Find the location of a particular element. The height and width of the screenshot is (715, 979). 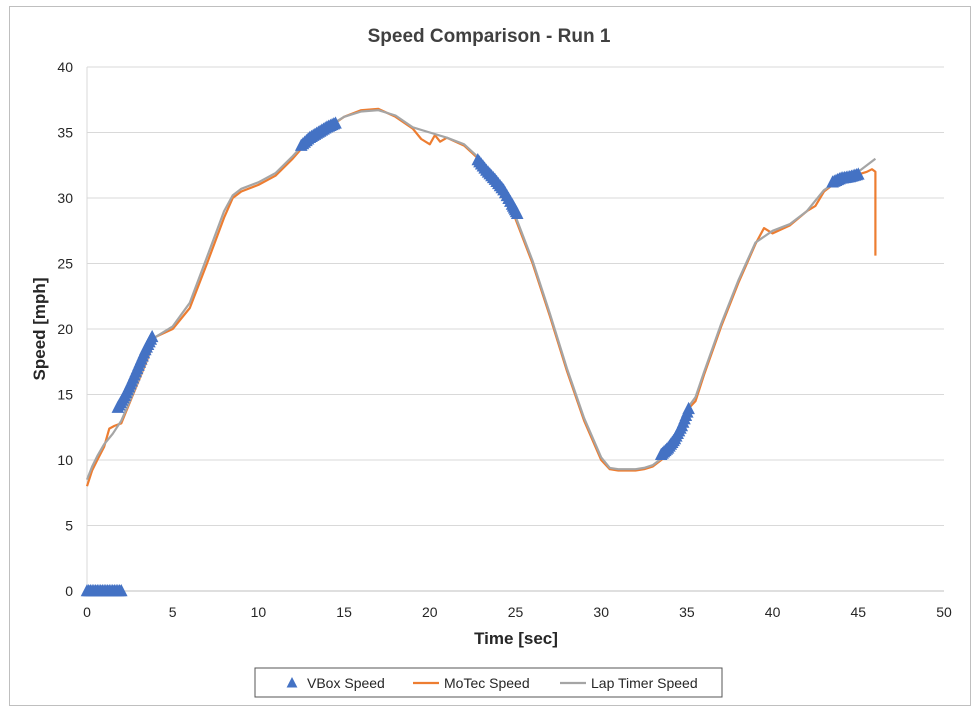

y-tick-label: 5 is located at coordinates (69, 526).